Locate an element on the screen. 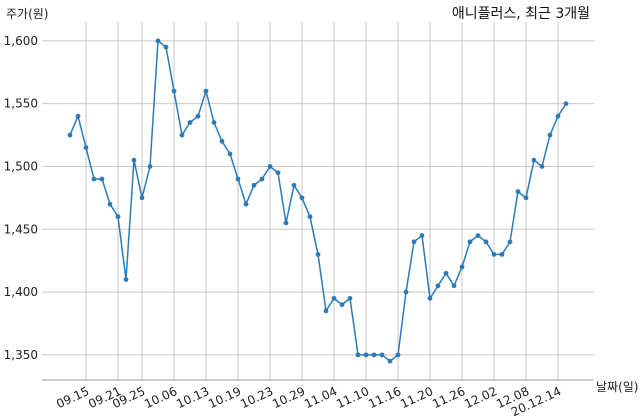 The width and height of the screenshot is (640, 419). x-tick-label: 10.23 is located at coordinates (256, 397).